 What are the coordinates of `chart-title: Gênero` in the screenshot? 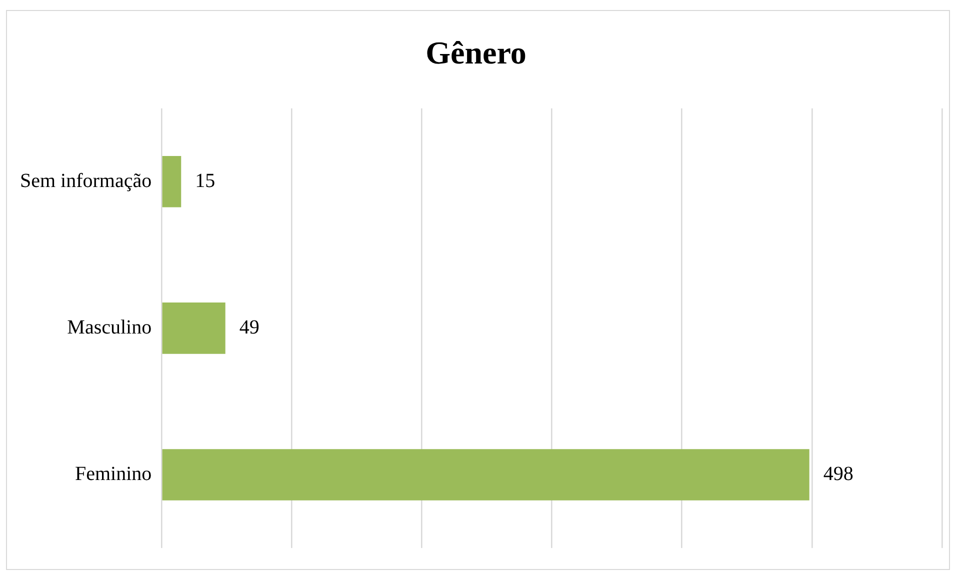 It's located at (476, 52).